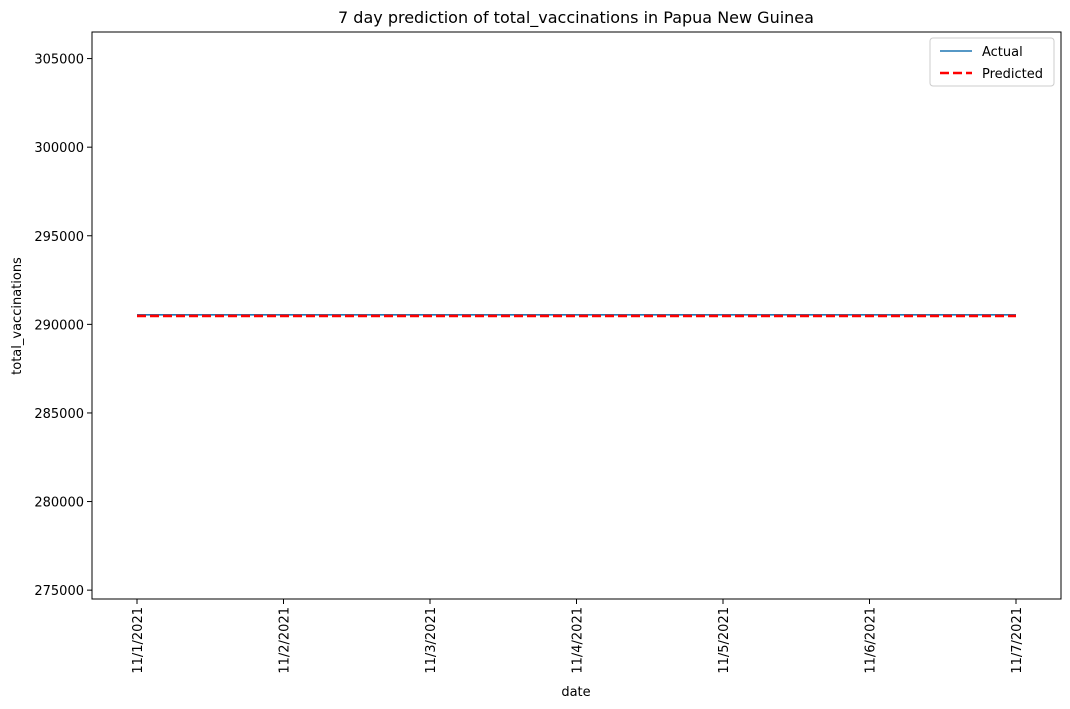 This screenshot has width=1070, height=709. What do you see at coordinates (578, 640) in the screenshot?
I see `x-tick-label: 11/4/2021` at bounding box center [578, 640].